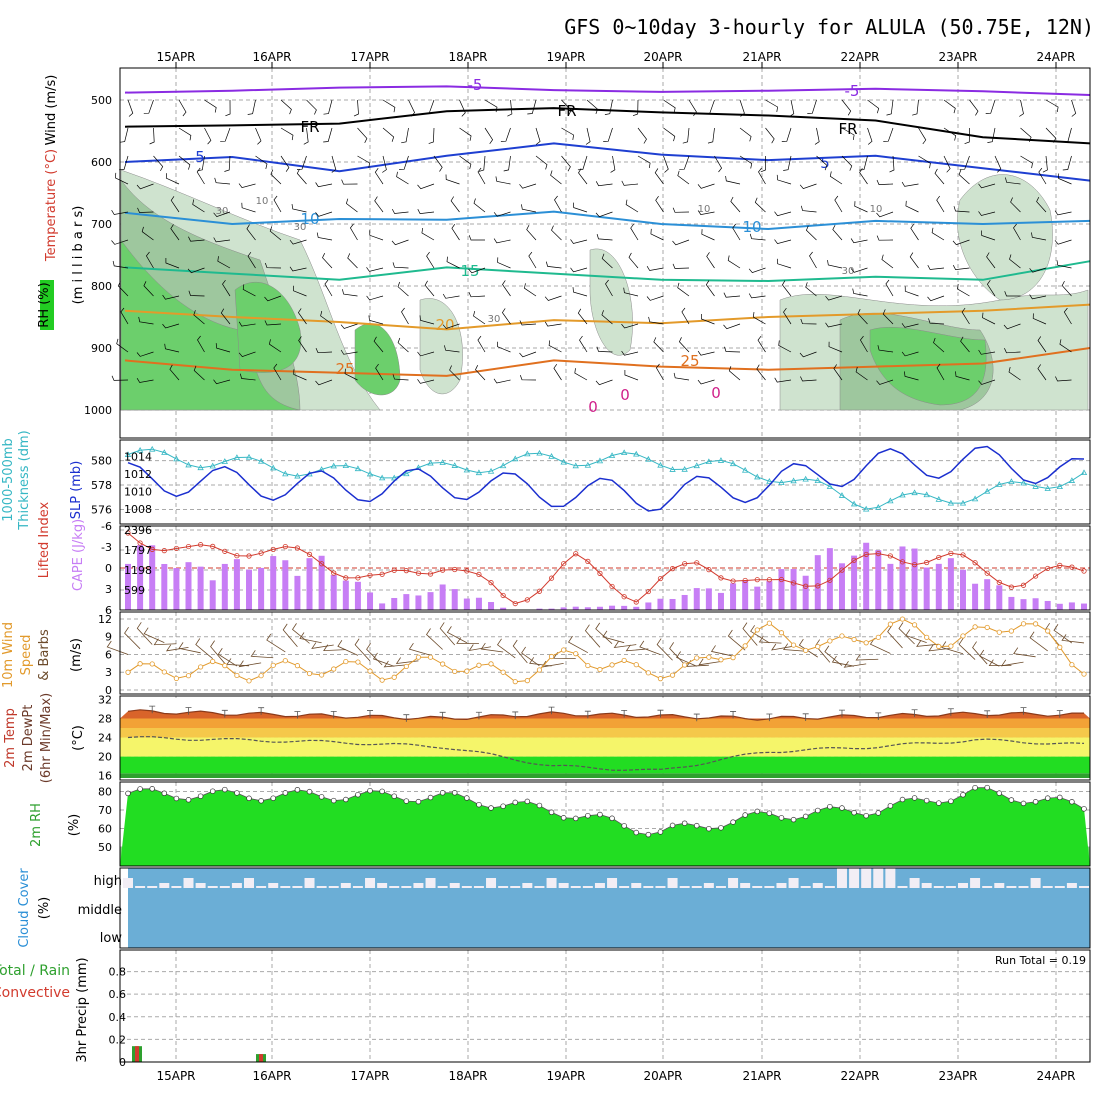 The height and width of the screenshot is (1100, 1100). I want to click on contour-label: -5, so click(475, 85).